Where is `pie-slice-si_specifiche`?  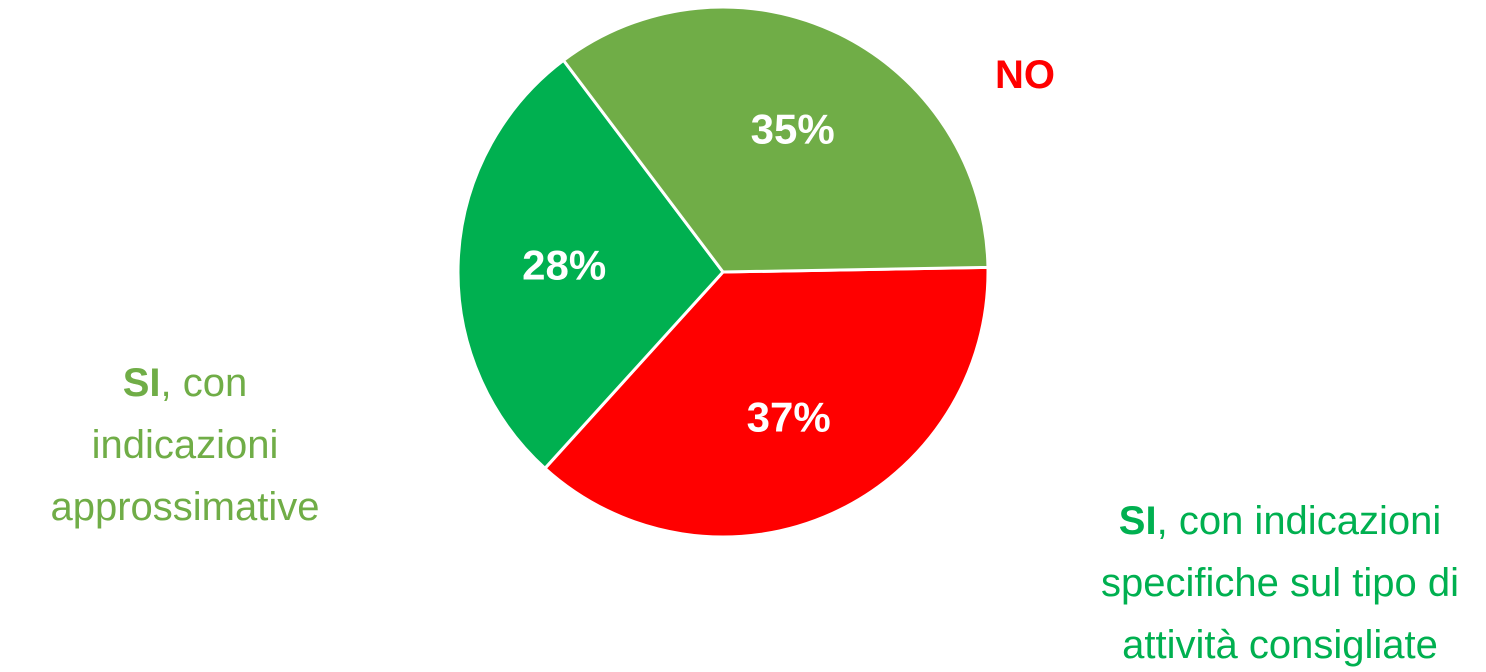 pie-slice-si_specifiche is located at coordinates (590, 264).